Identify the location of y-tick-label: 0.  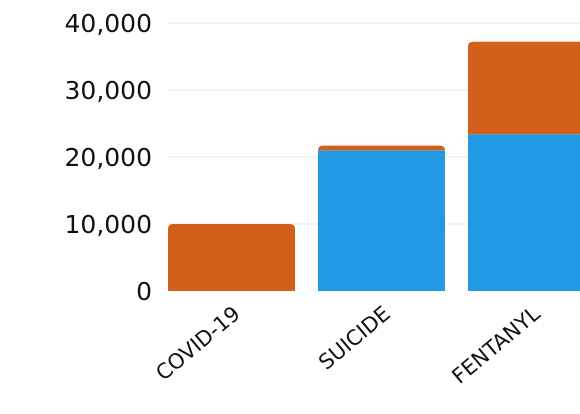
(144, 291).